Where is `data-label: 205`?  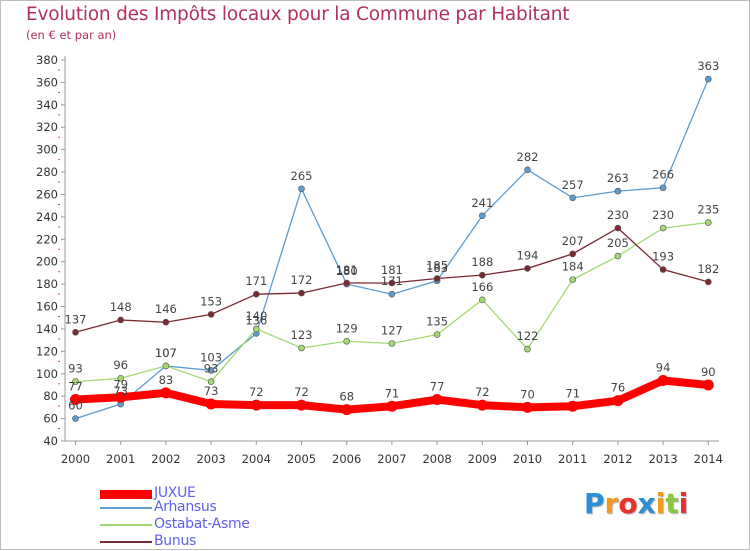 data-label: 205 is located at coordinates (618, 243).